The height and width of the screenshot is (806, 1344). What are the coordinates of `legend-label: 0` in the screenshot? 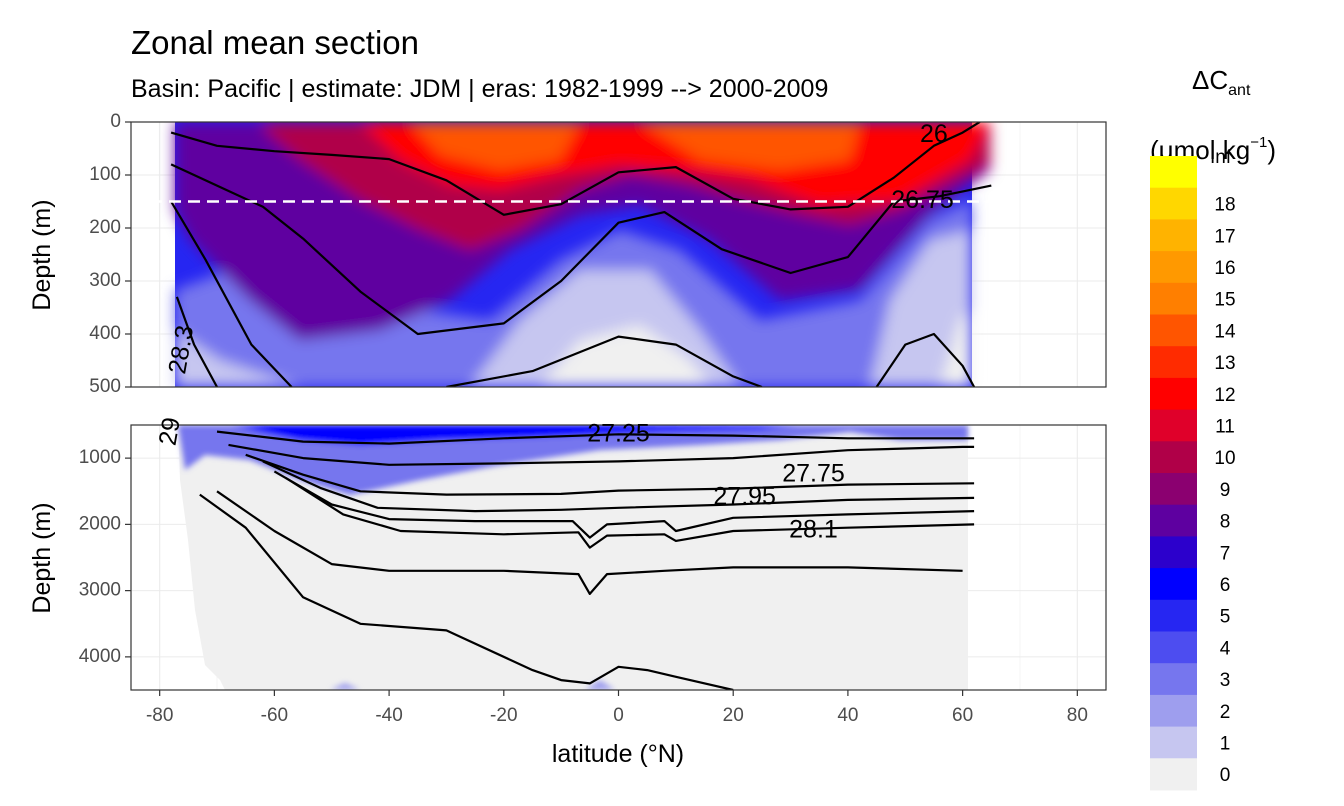 It's located at (1225, 775).